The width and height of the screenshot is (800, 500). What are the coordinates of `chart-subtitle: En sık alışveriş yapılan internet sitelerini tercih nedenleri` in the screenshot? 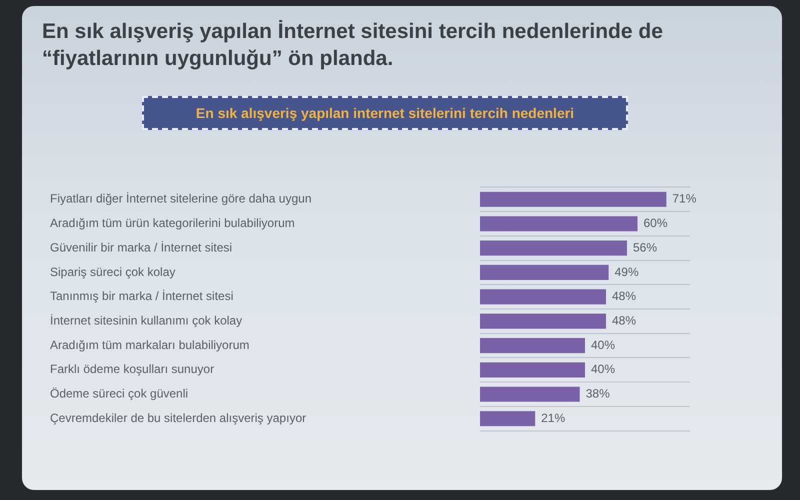 It's located at (385, 113).